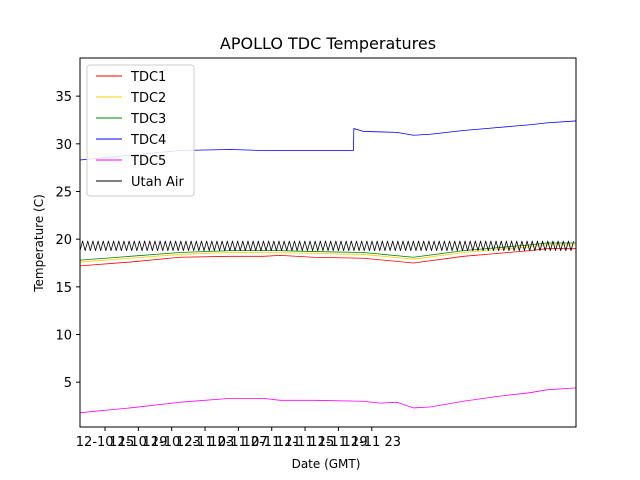 The height and width of the screenshot is (480, 640). I want to click on x-tick-label-1: 12-10 19, so click(138, 442).